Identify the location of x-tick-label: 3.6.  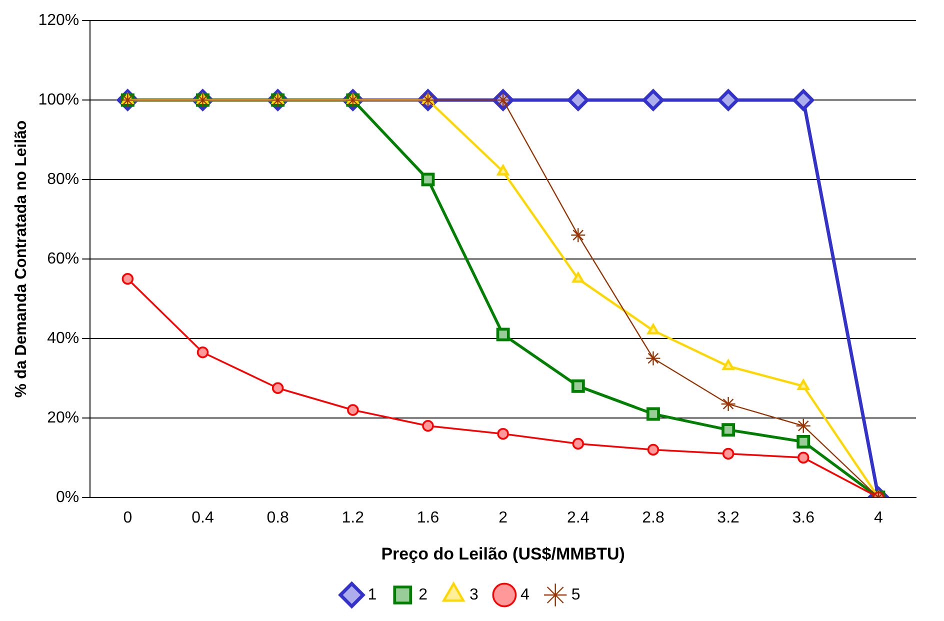
(803, 517).